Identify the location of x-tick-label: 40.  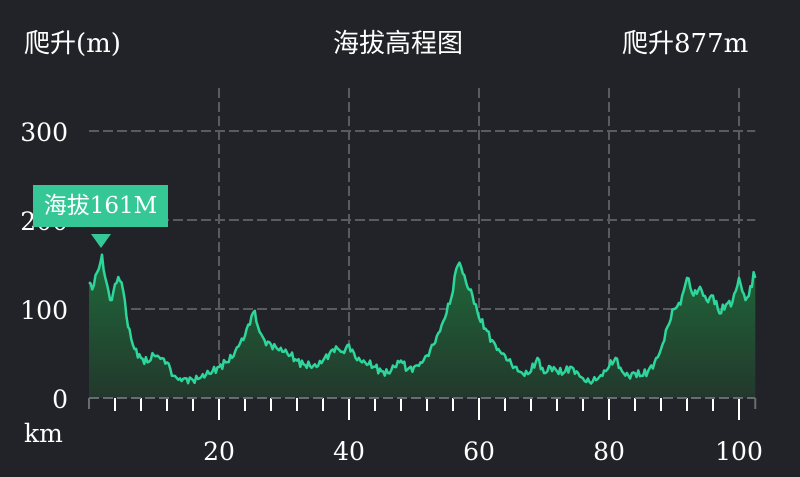
(349, 451).